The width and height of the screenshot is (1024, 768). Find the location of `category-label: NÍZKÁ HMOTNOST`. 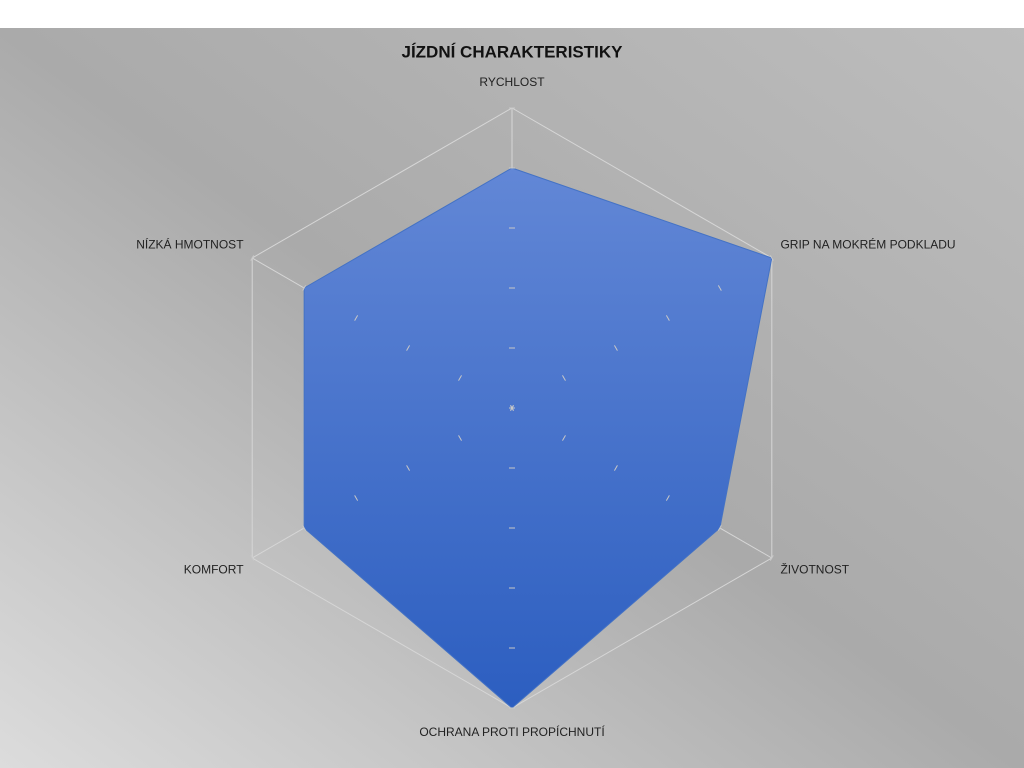

category-label: NÍZKÁ HMOTNOST is located at coordinates (190, 244).